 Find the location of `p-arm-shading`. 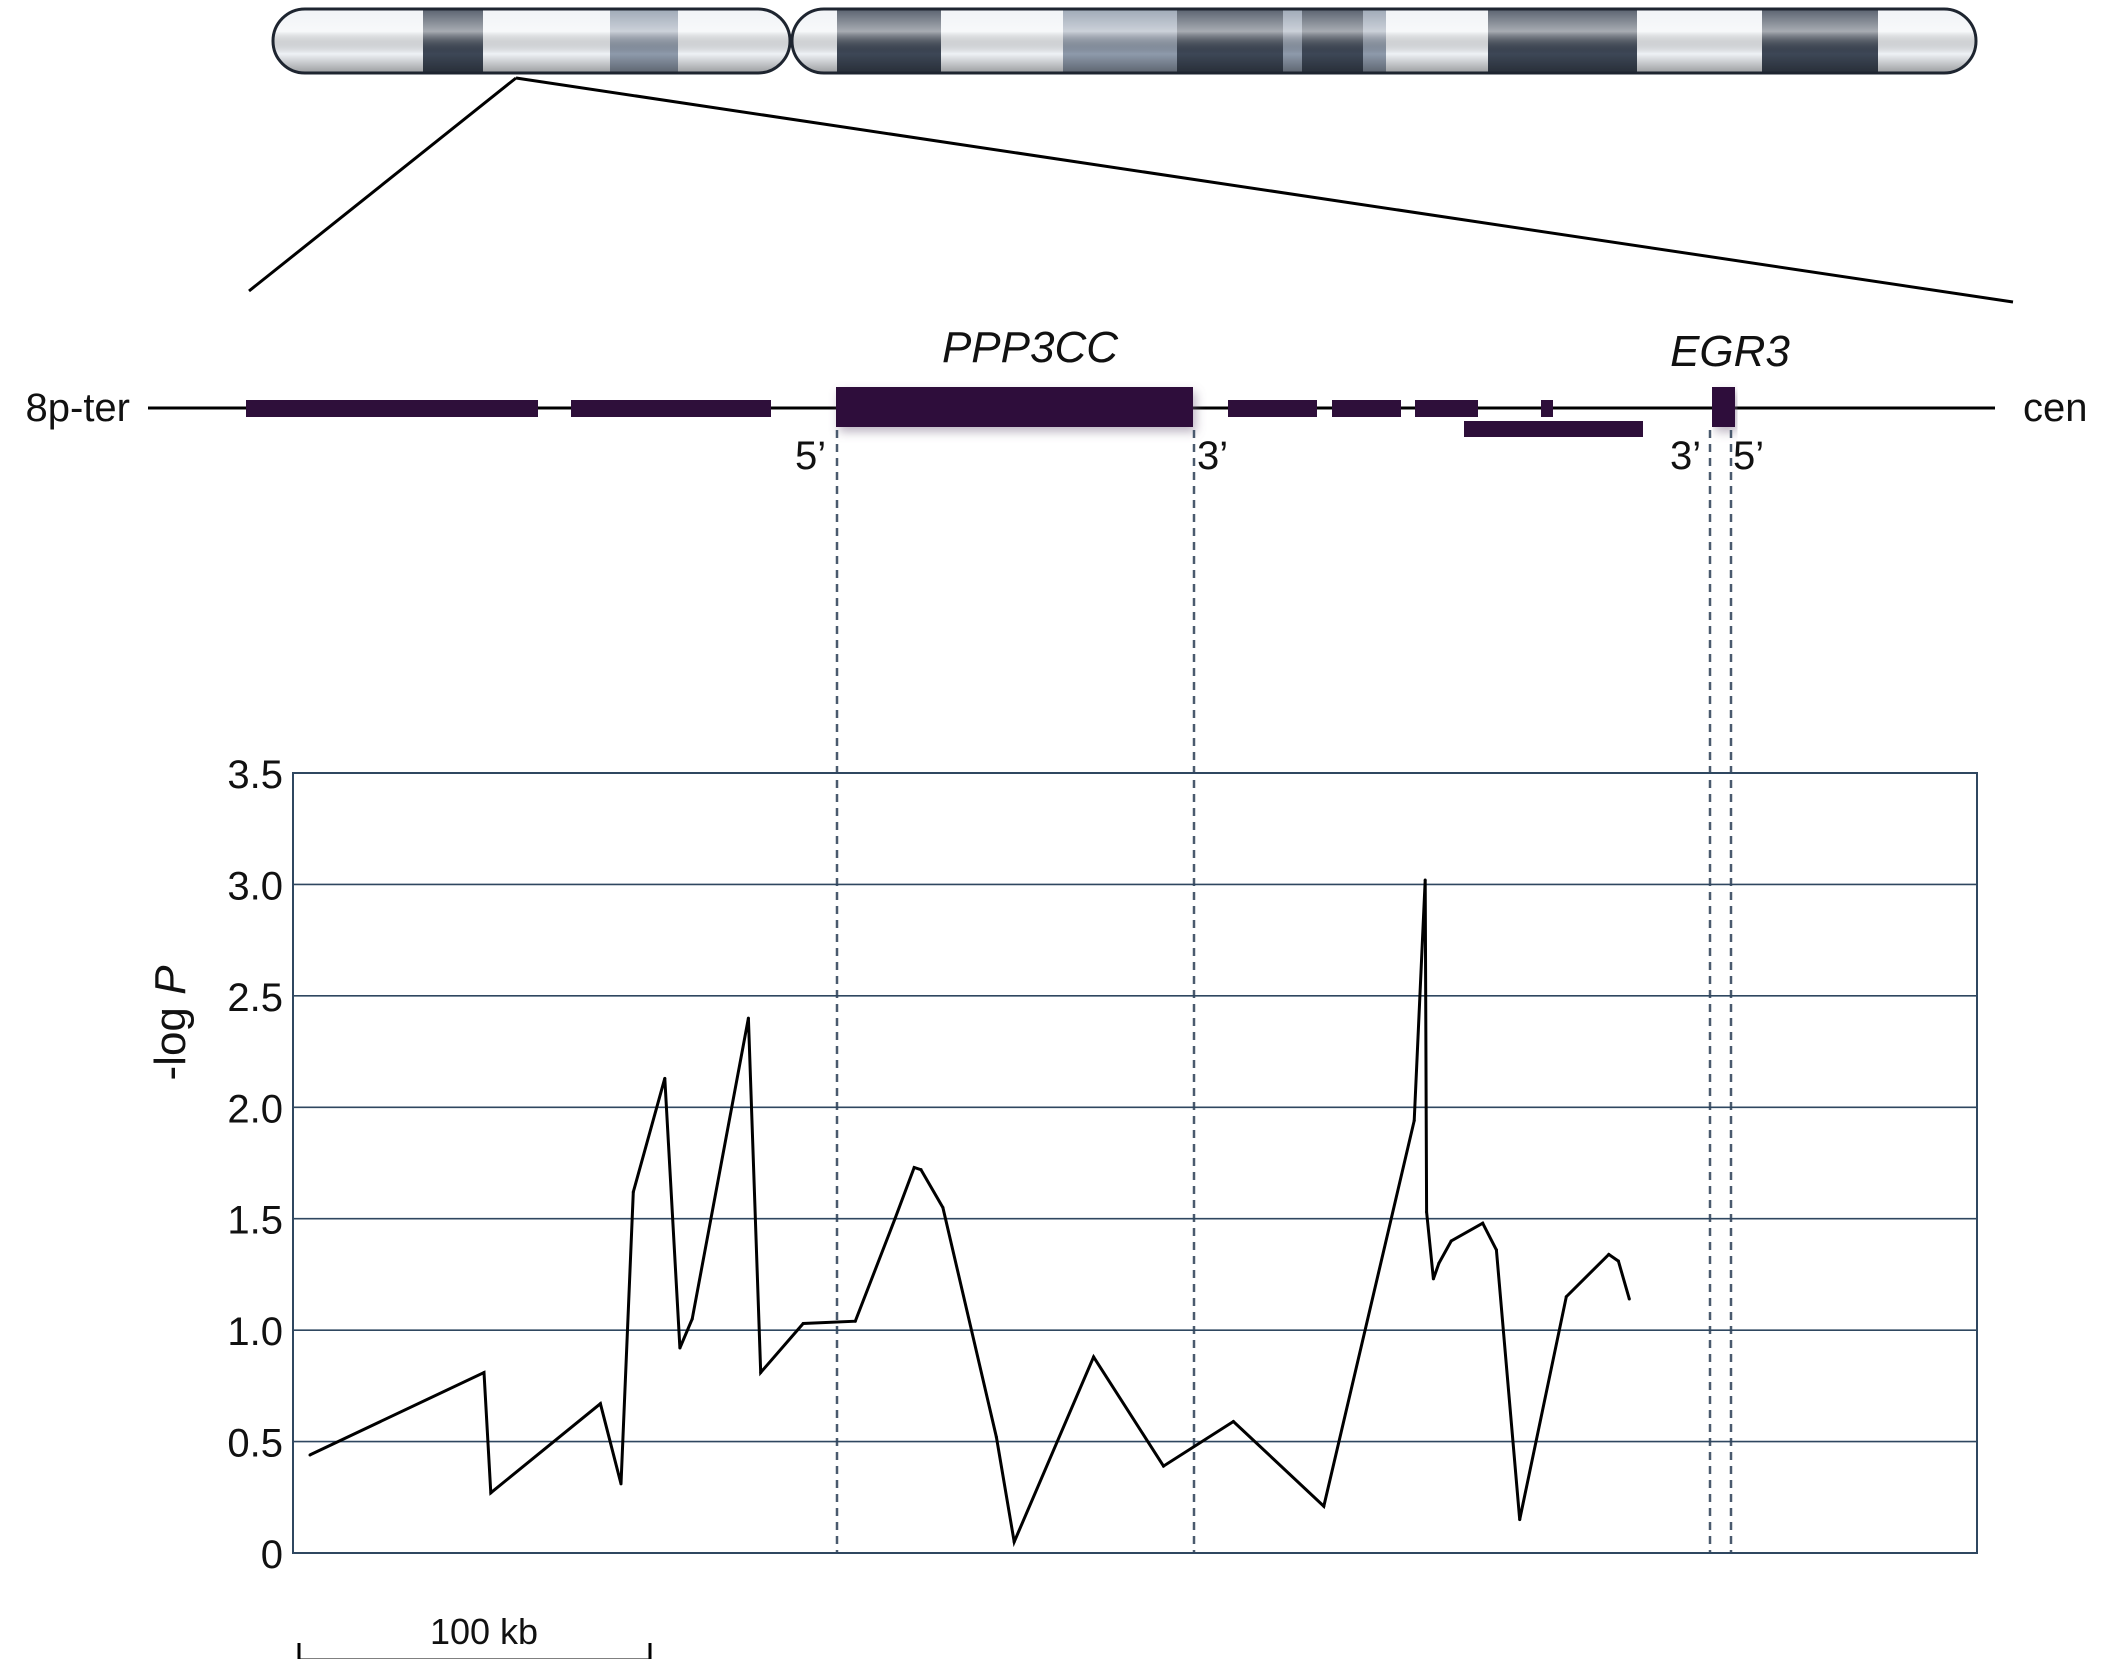

p-arm-shading is located at coordinates (531, 41).